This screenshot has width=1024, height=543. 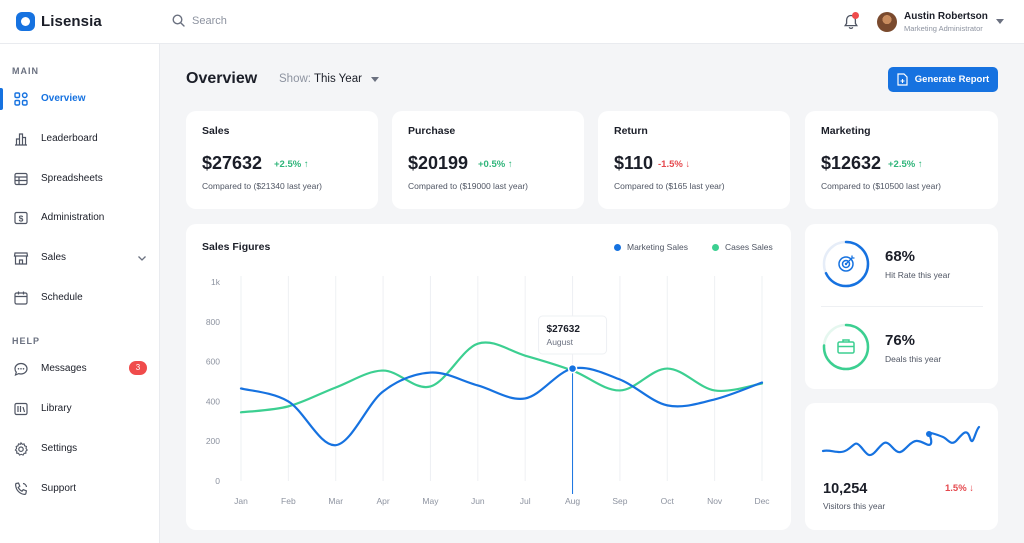 I want to click on x-tick-label: Jan, so click(x=241, y=501).